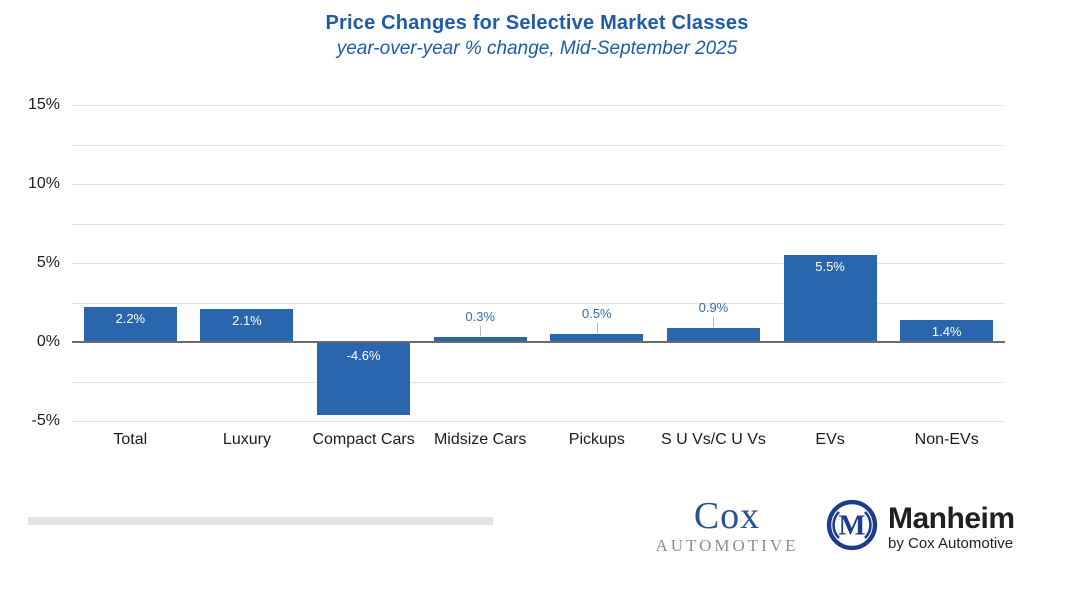 Image resolution: width=1074 pixels, height=589 pixels. Describe the element at coordinates (480, 317) in the screenshot. I see `bar-value-label: 0.3%` at that location.